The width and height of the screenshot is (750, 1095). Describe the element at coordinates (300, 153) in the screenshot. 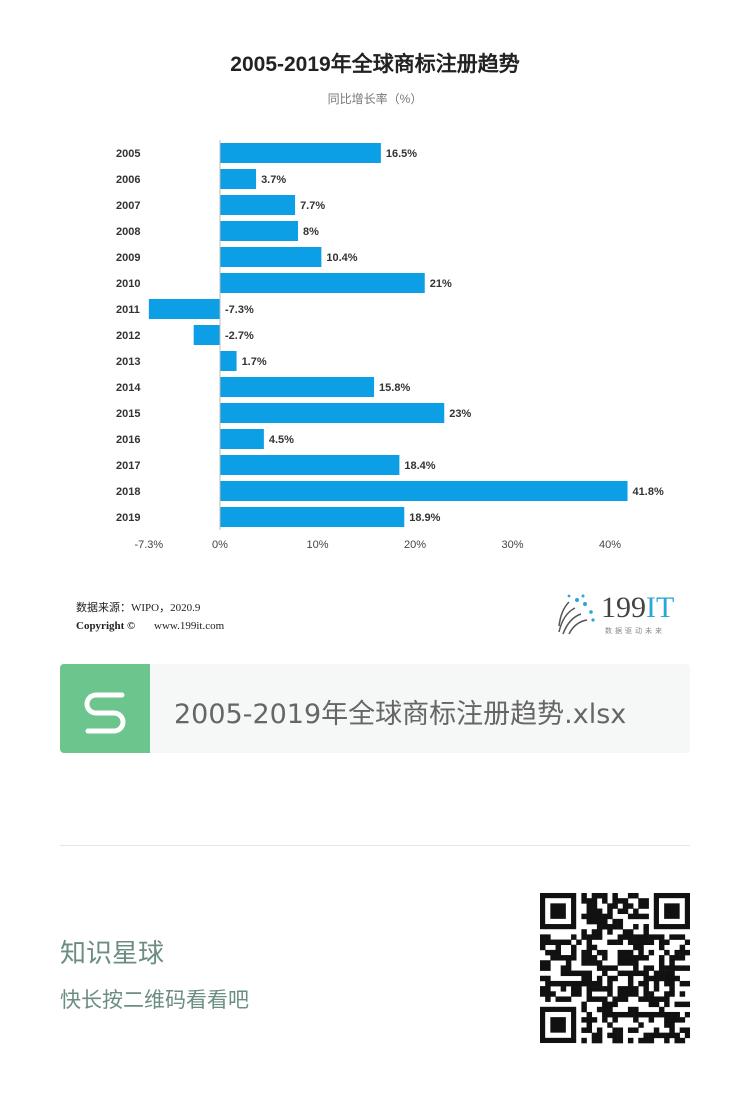

I see `bar` at that location.